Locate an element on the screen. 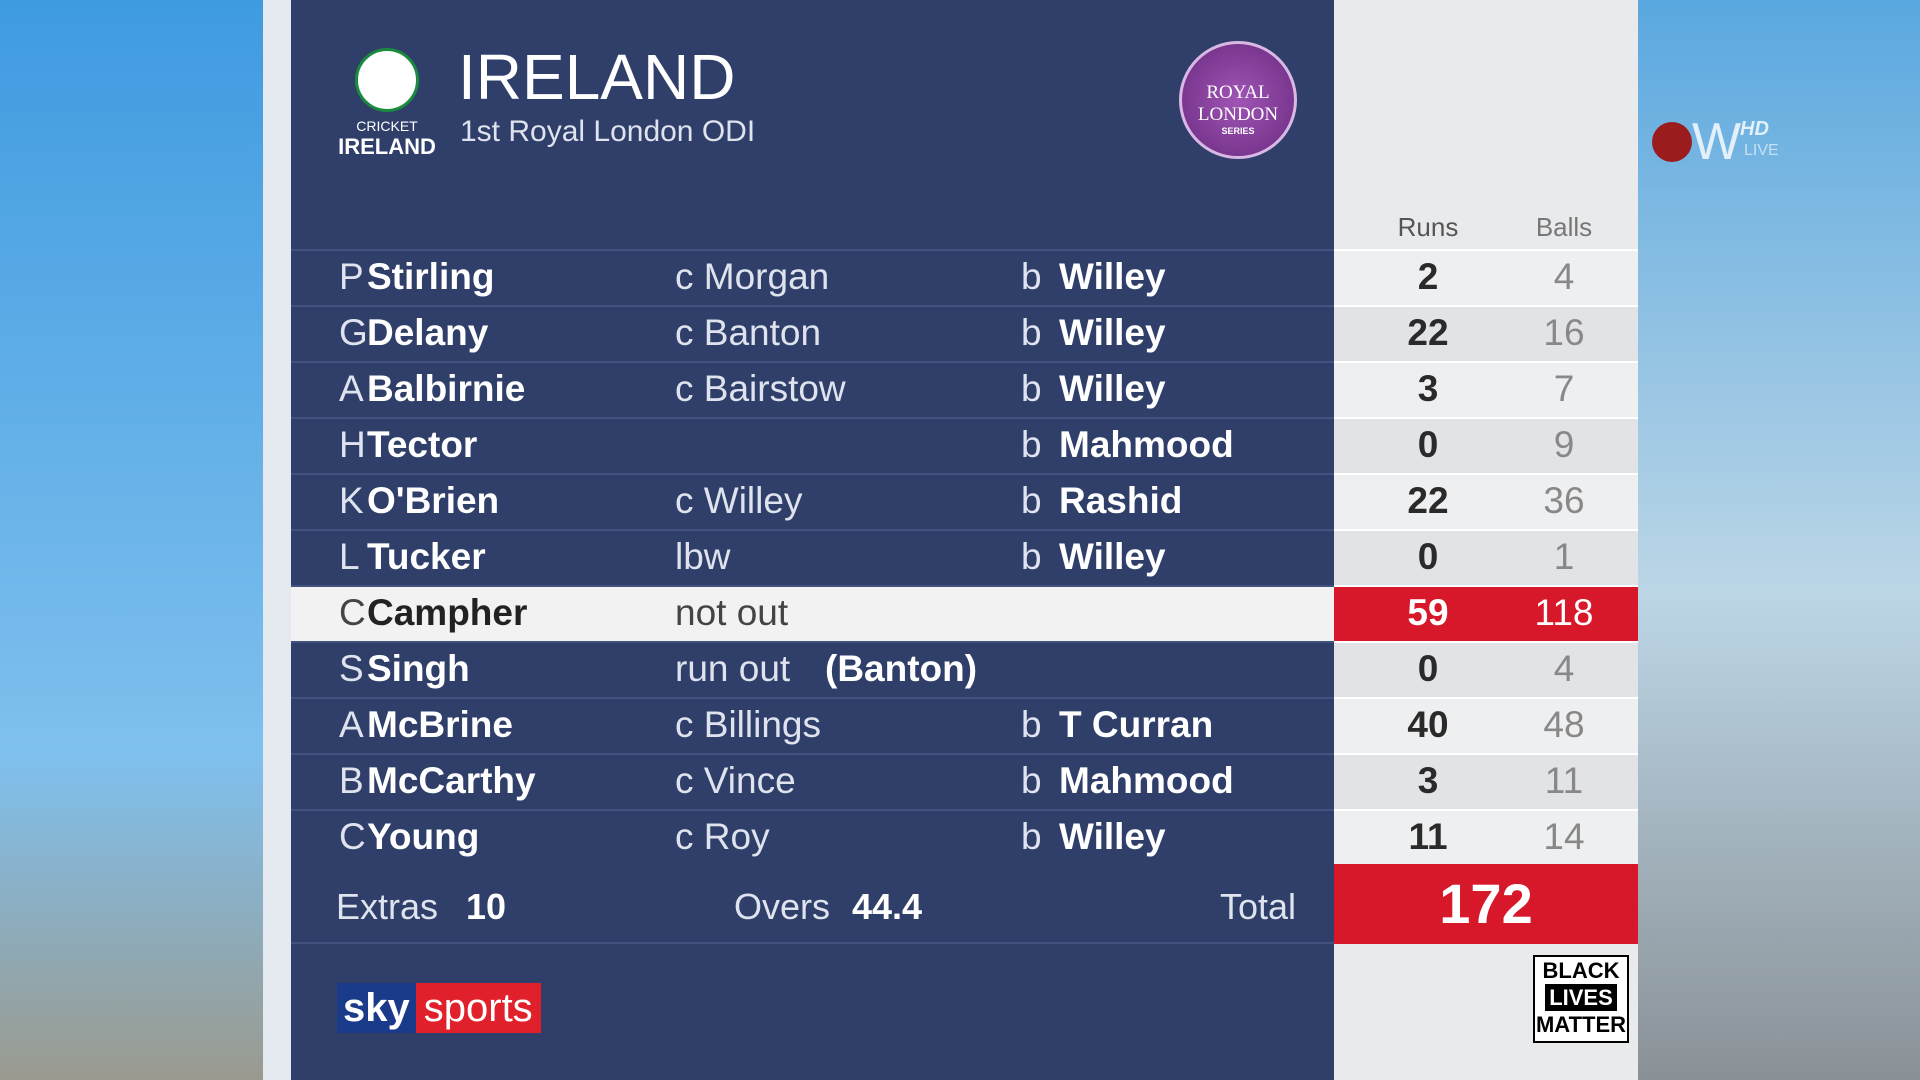 Image resolution: width=1920 pixels, height=1080 pixels. runs: 2 is located at coordinates (1428, 276).